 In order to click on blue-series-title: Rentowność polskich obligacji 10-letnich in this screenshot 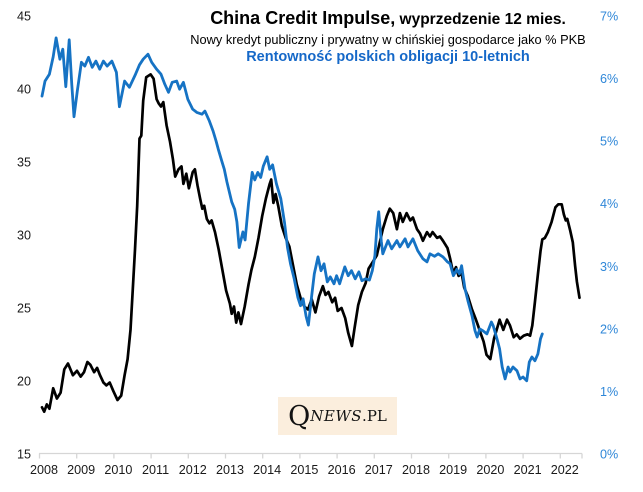, I will do `click(388, 56)`.